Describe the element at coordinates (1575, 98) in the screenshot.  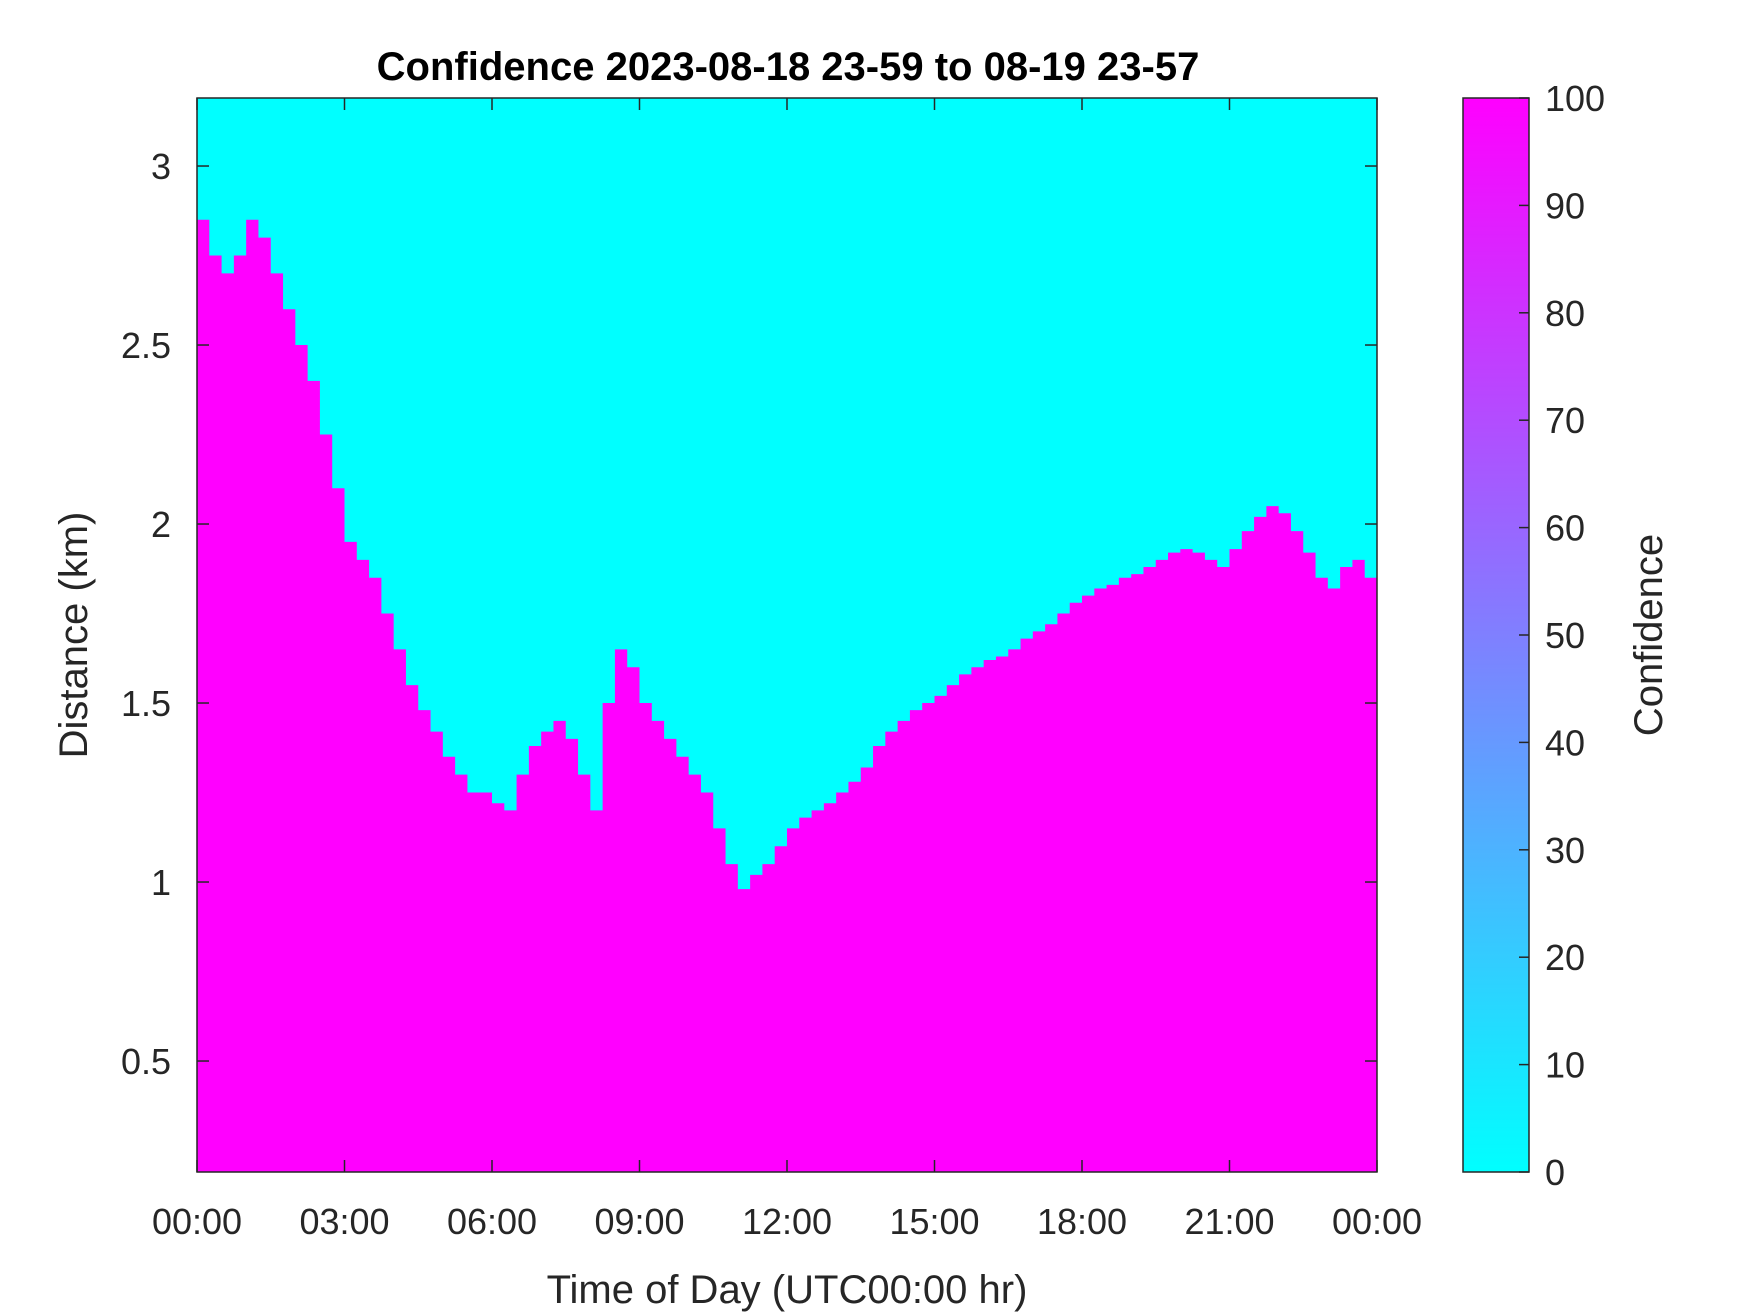
I see `colorbar-tick-label: 100` at that location.